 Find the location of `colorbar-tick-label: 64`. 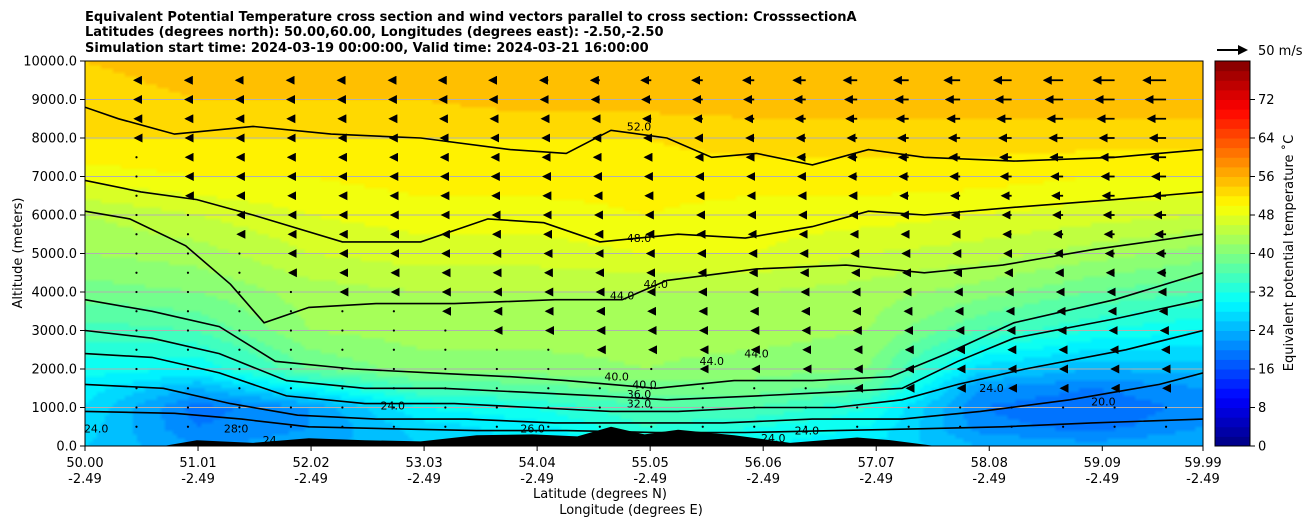

colorbar-tick-label: 64 is located at coordinates (1266, 139).